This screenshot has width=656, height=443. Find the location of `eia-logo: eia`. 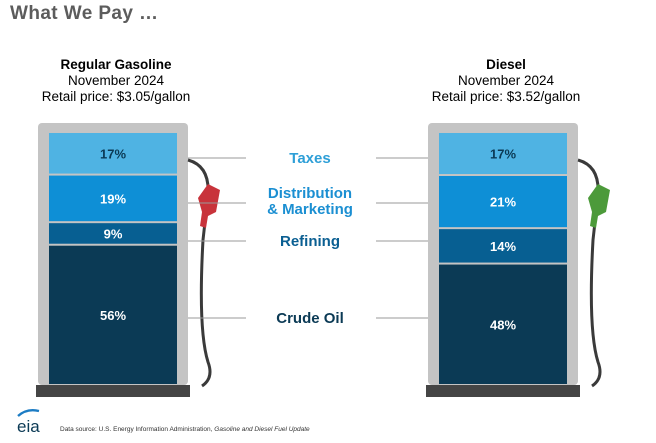

eia-logo: eia is located at coordinates (28, 421).